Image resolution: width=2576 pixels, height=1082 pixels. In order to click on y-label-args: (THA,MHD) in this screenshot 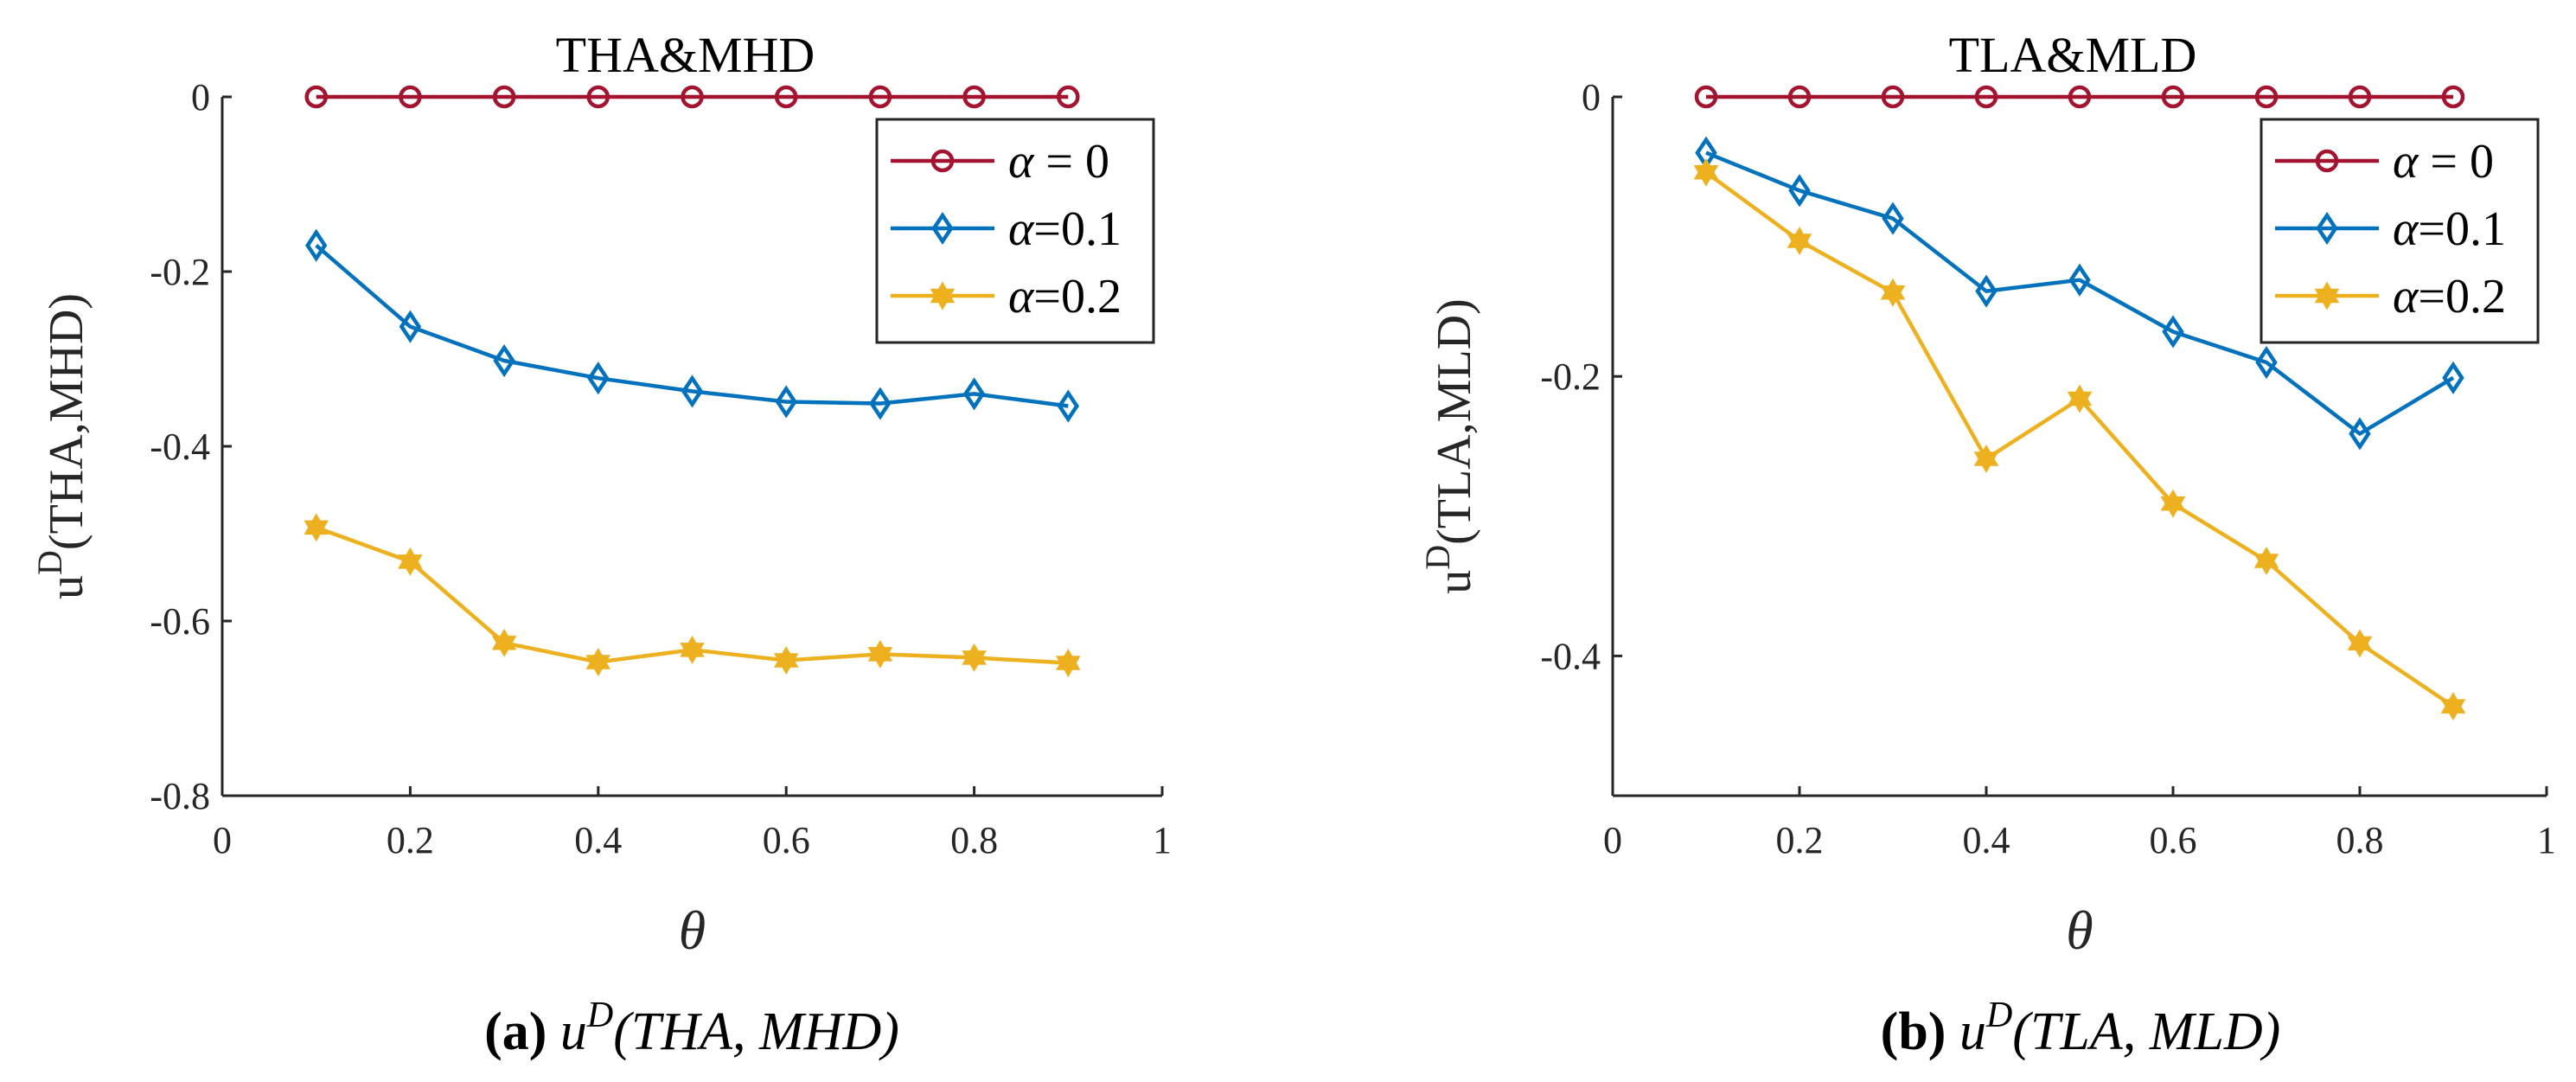, I will do `click(66, 421)`.